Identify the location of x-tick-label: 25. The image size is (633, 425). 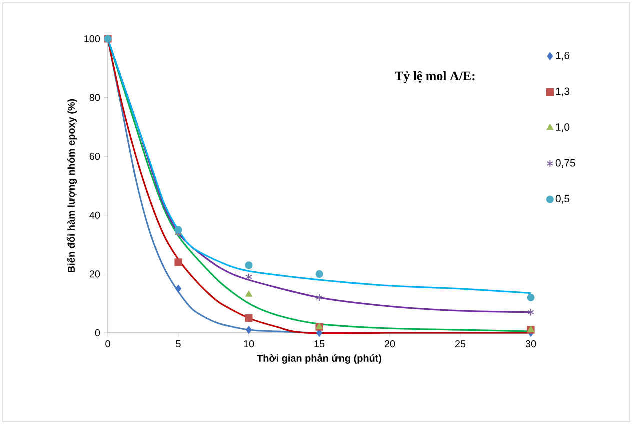
(460, 344).